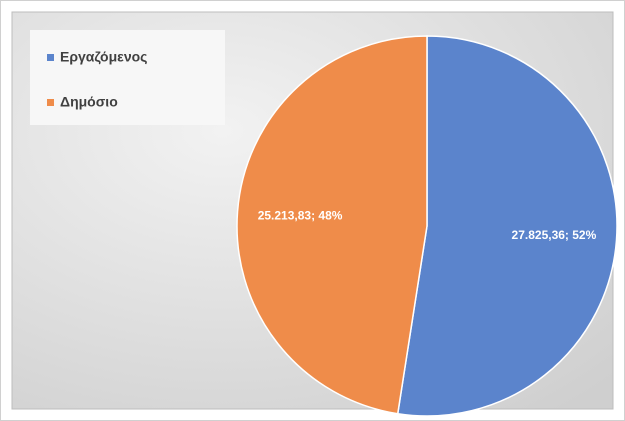 The width and height of the screenshot is (625, 421). I want to click on data-label: 27.825,36; 52%, so click(554, 235).